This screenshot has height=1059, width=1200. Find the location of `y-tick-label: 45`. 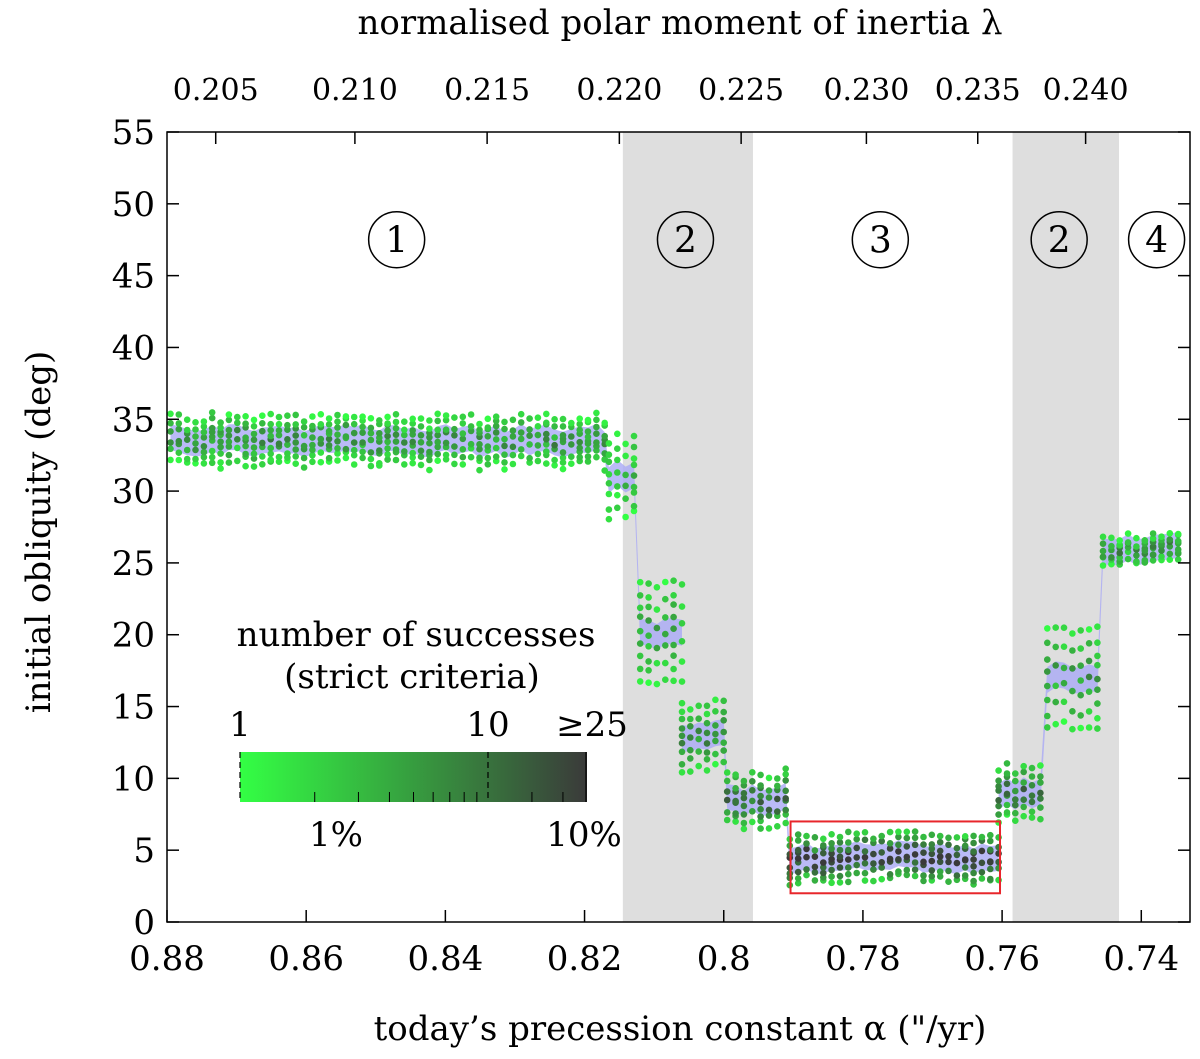

y-tick-label: 45 is located at coordinates (133, 277).